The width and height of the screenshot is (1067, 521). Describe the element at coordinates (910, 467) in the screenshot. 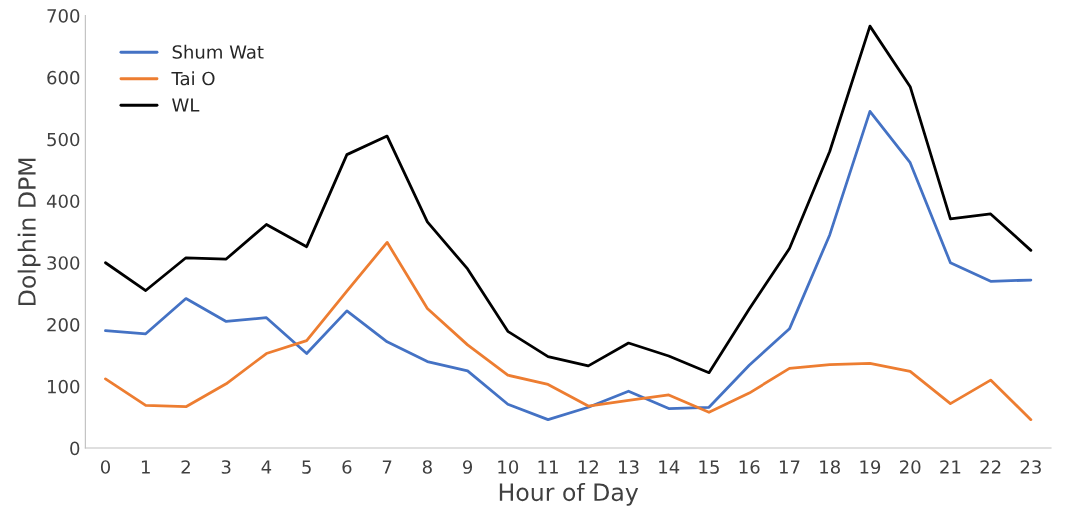

I see `x-tick-label: 20` at that location.